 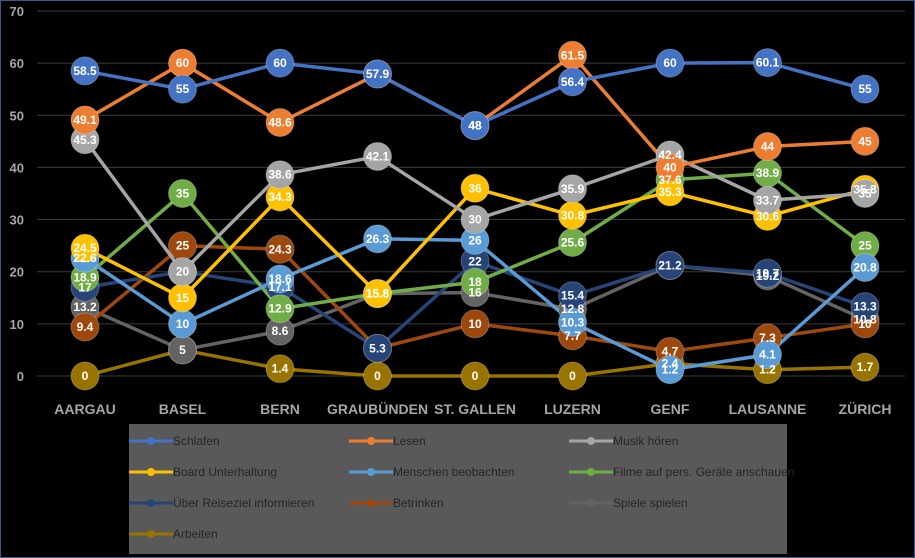 I want to click on x-category-label: AARGAU, so click(x=84, y=409).